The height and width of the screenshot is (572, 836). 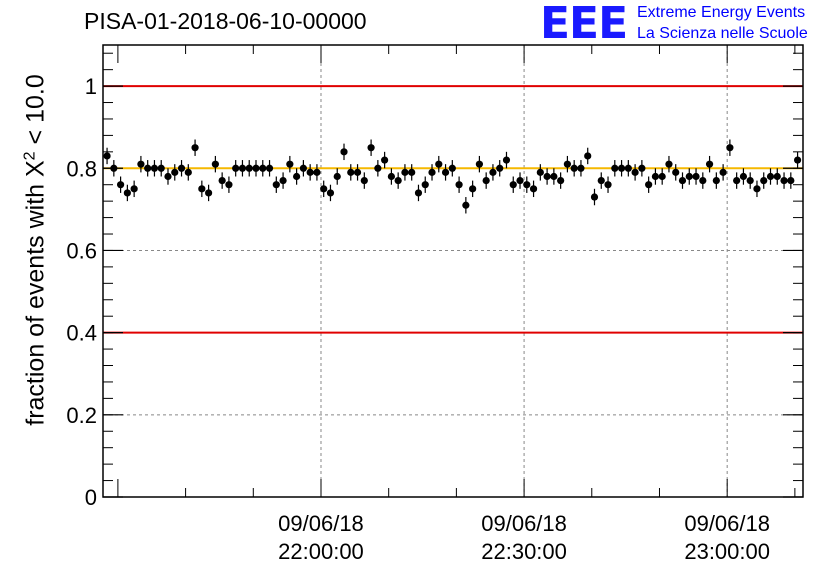 I want to click on logo-line-2: La Scienza nelle Scuole, so click(x=722, y=33).